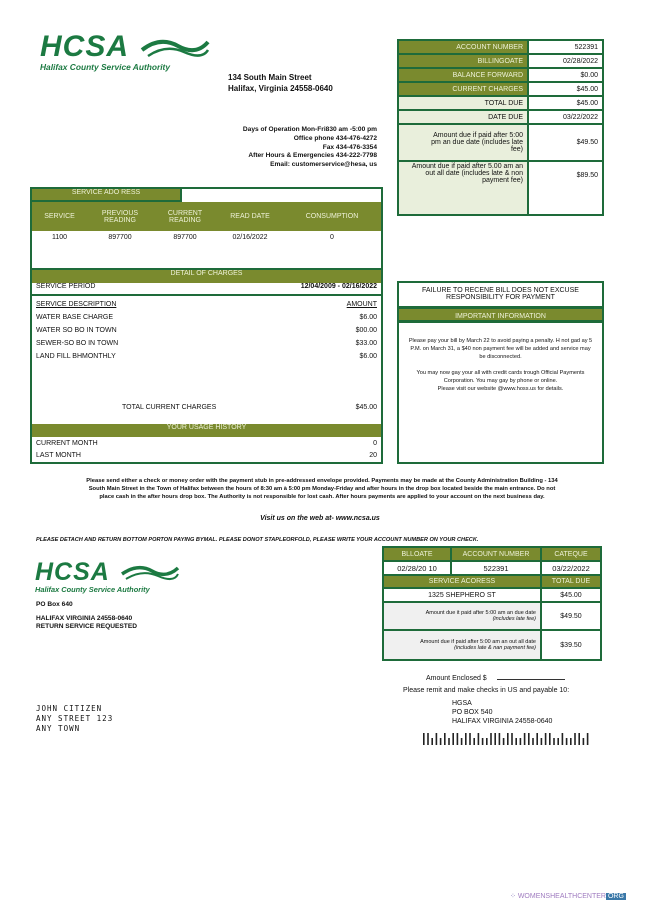 This screenshot has width=646, height=912. Describe the element at coordinates (206, 356) in the screenshot. I see `charge-item: LAND FILL BHMONTHLY $6.00` at that location.